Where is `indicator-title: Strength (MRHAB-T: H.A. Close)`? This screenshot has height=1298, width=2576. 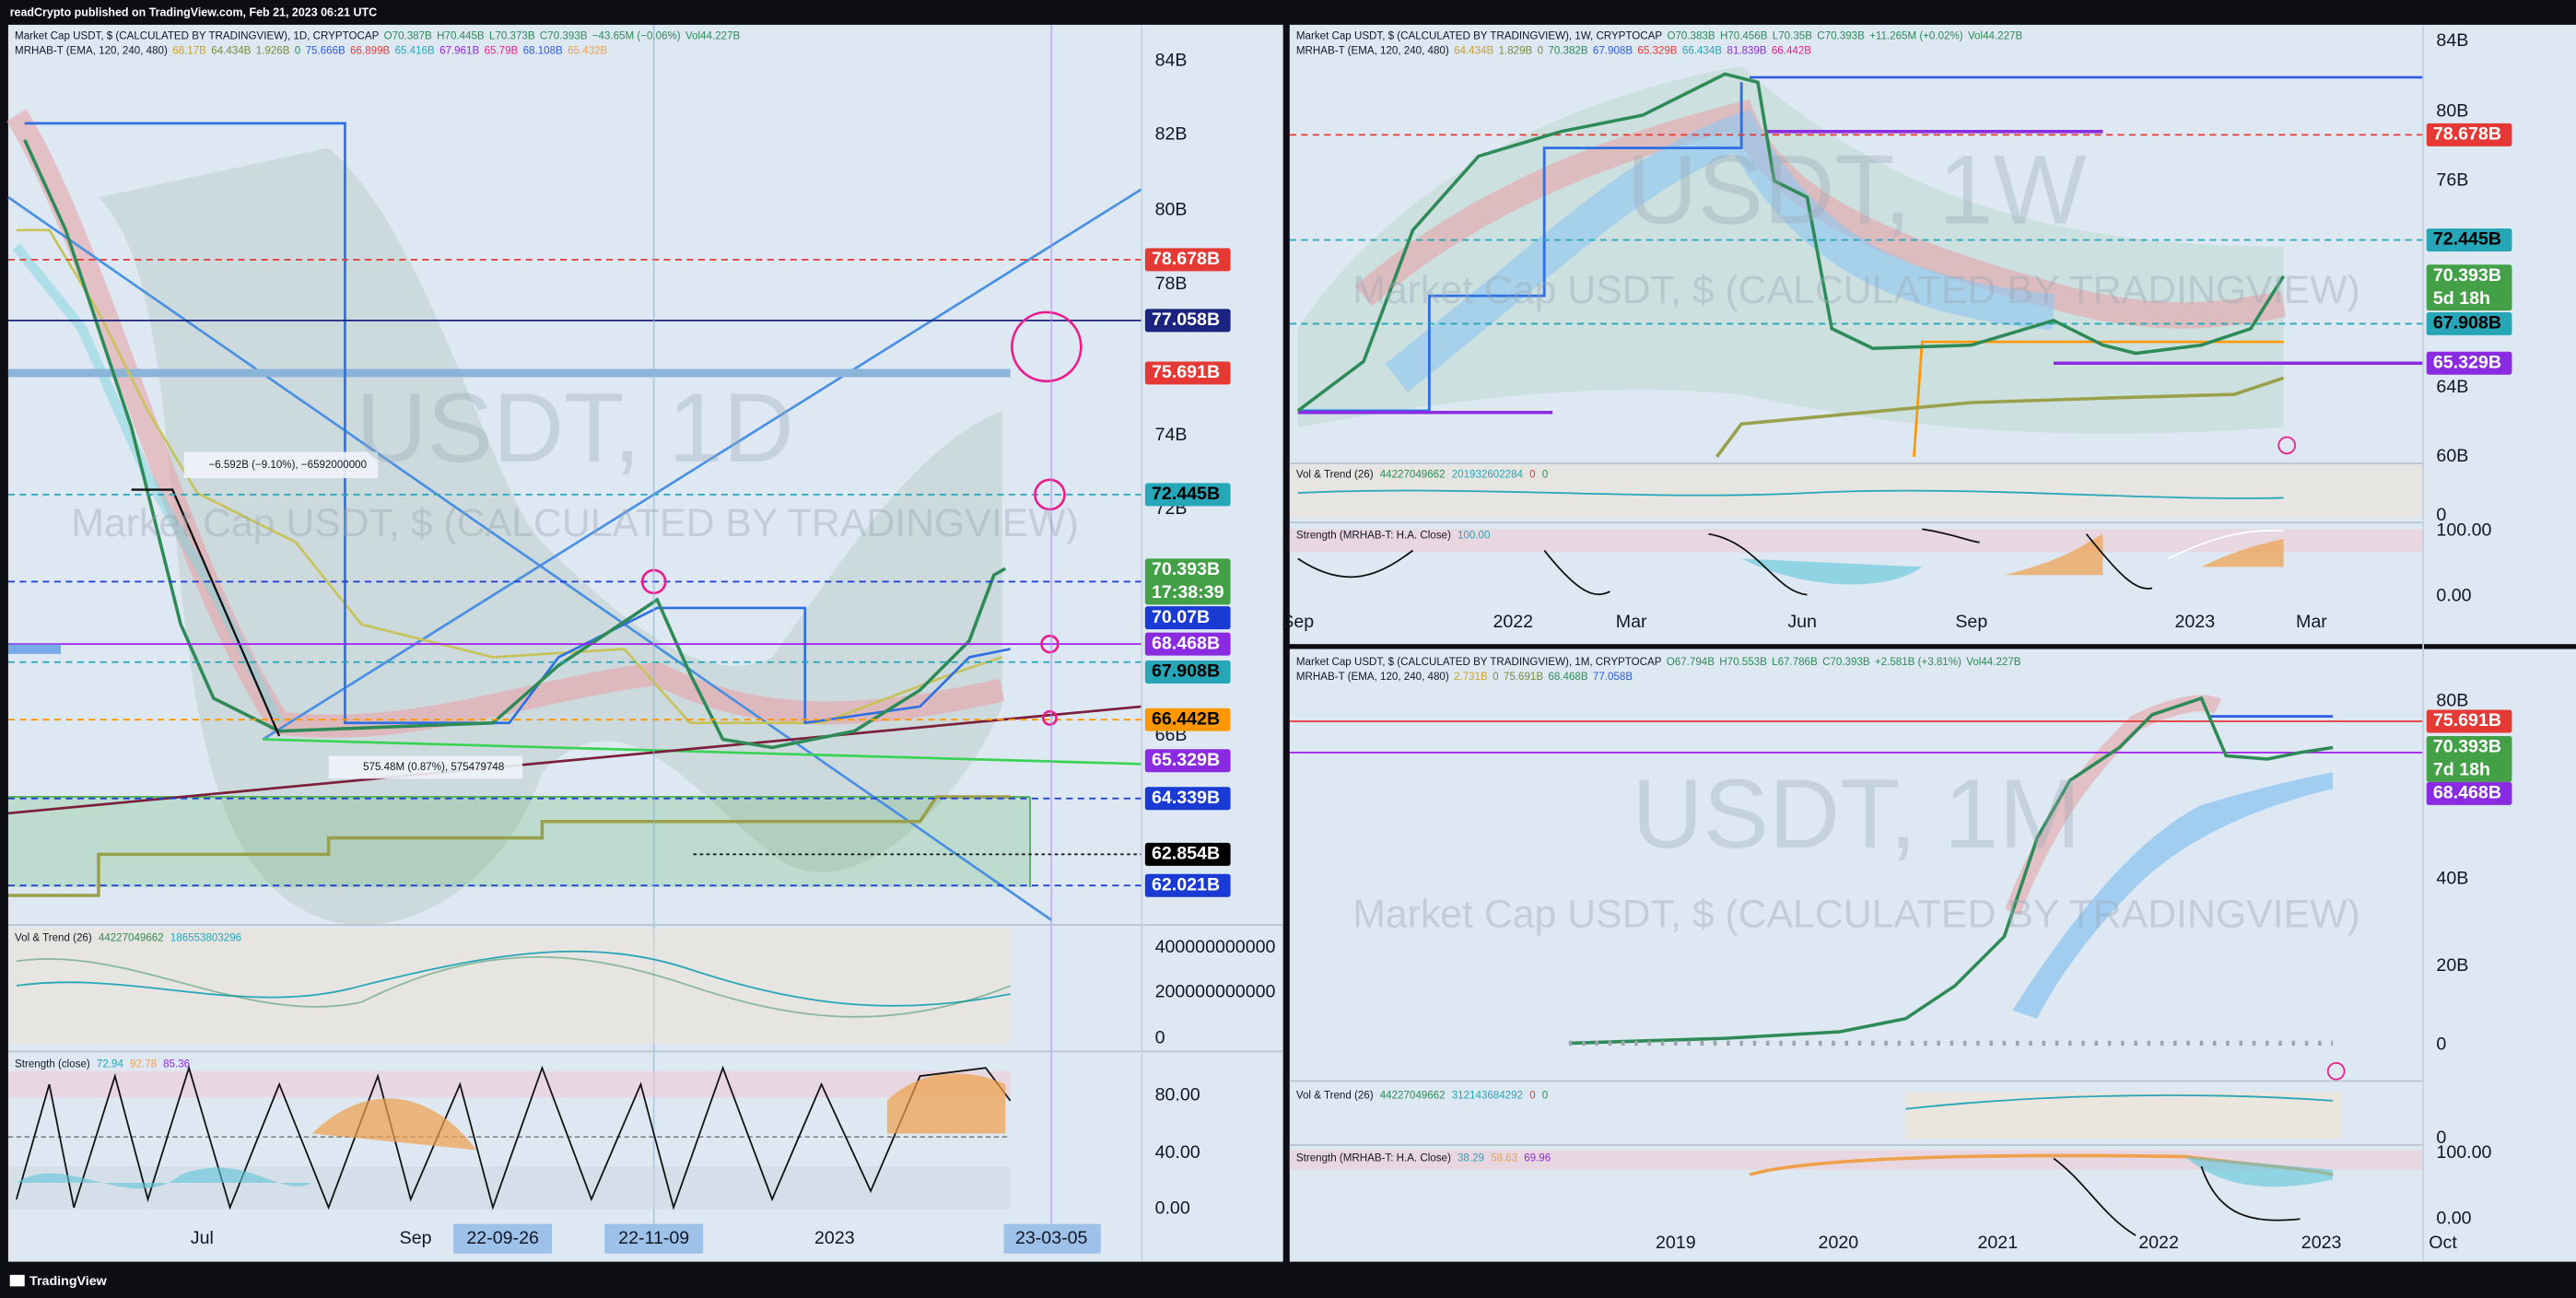
indicator-title: Strength (MRHAB-T: H.A. Close) is located at coordinates (1373, 1158).